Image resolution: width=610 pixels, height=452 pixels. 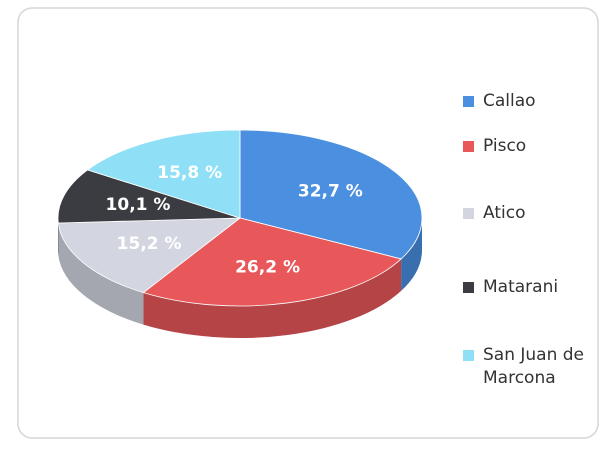 I want to click on legend-item: Pisco, so click(x=525, y=146).